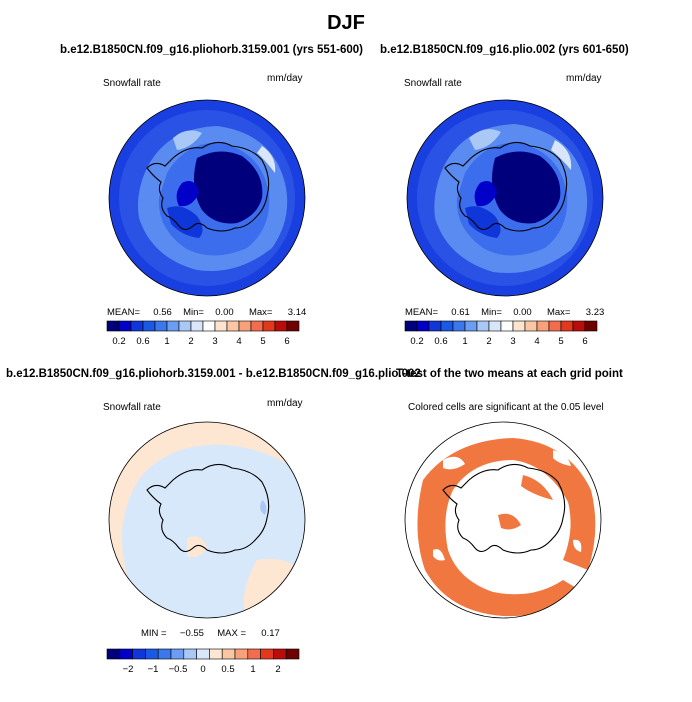 This screenshot has width=692, height=702. What do you see at coordinates (285, 403) in the screenshot?
I see `panel-3-units-label: mm/day` at bounding box center [285, 403].